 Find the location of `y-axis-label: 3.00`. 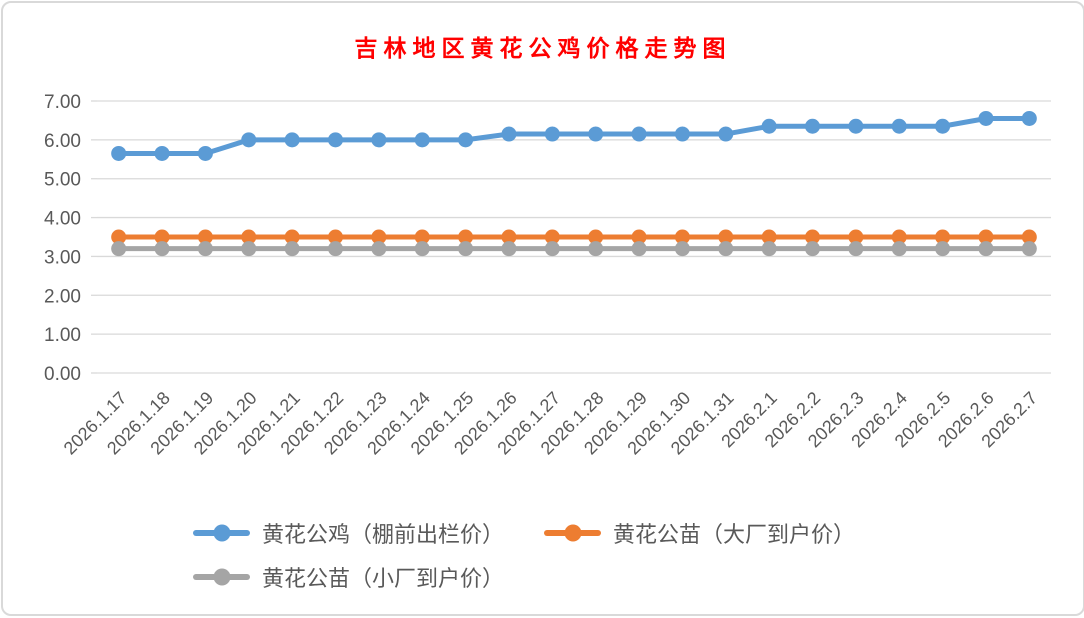

y-axis-label: 3.00 is located at coordinates (62, 257).